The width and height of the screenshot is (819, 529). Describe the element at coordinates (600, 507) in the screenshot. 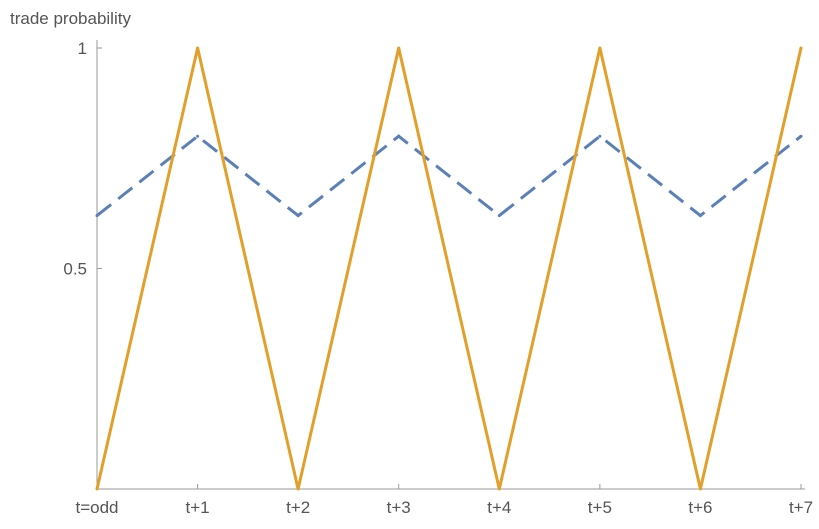

I see `x-tick-label: t+5` at that location.